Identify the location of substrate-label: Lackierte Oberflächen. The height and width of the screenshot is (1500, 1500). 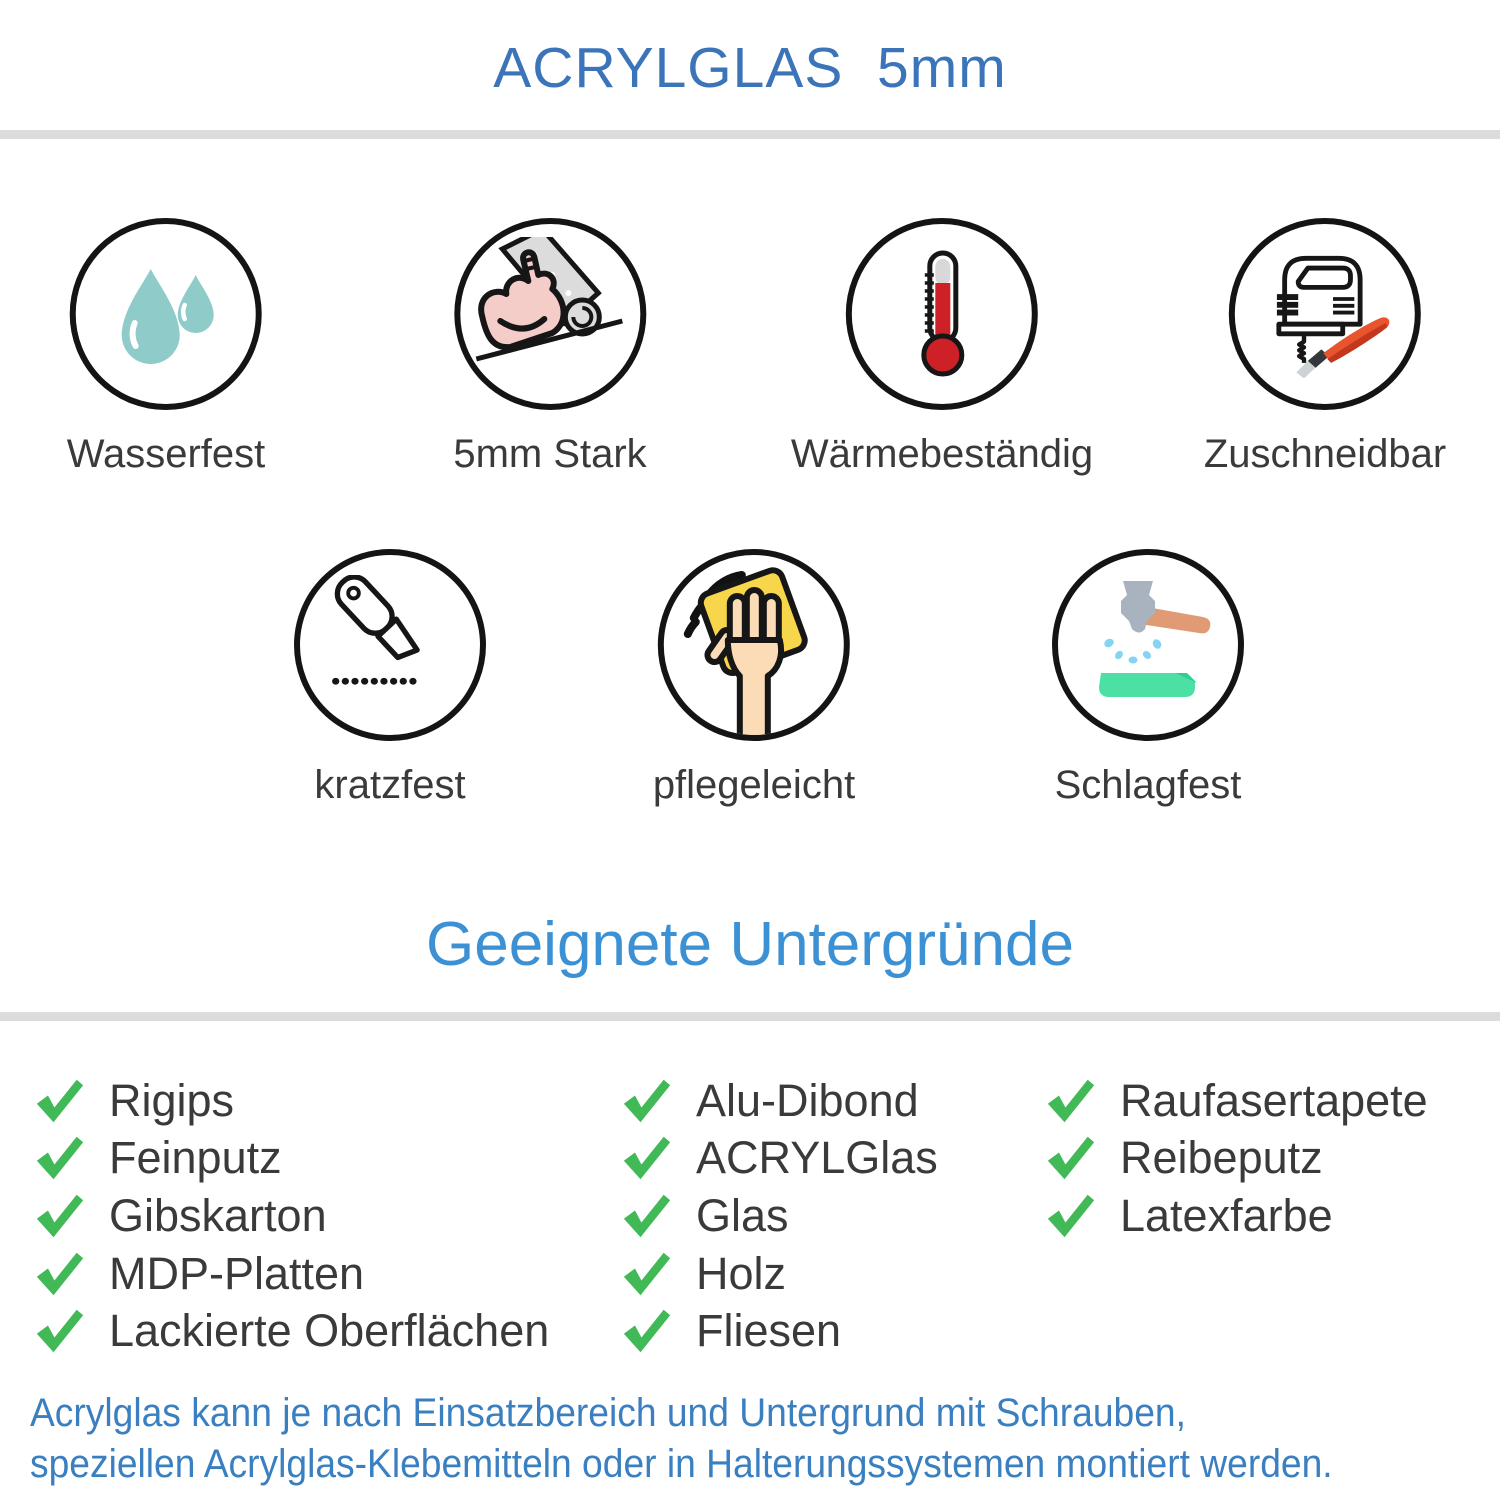
(329, 1331).